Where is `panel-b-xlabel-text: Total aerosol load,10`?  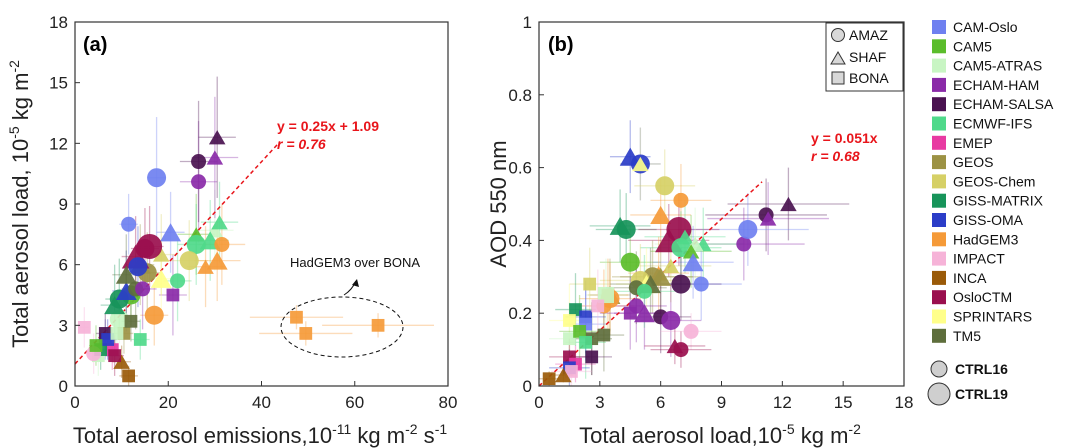
panel-b-xlabel-text: Total aerosol load,10 is located at coordinates (680, 435).